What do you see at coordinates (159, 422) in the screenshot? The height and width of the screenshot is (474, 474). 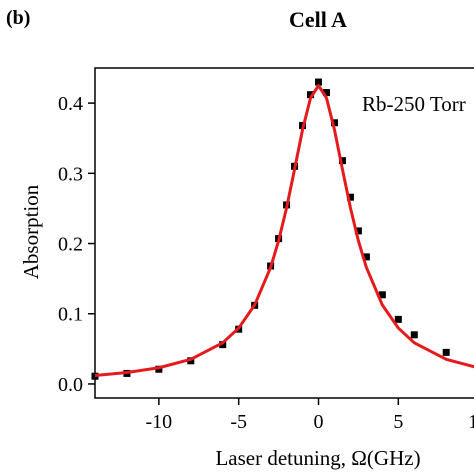 I see `x-tick-label: -10` at bounding box center [159, 422].